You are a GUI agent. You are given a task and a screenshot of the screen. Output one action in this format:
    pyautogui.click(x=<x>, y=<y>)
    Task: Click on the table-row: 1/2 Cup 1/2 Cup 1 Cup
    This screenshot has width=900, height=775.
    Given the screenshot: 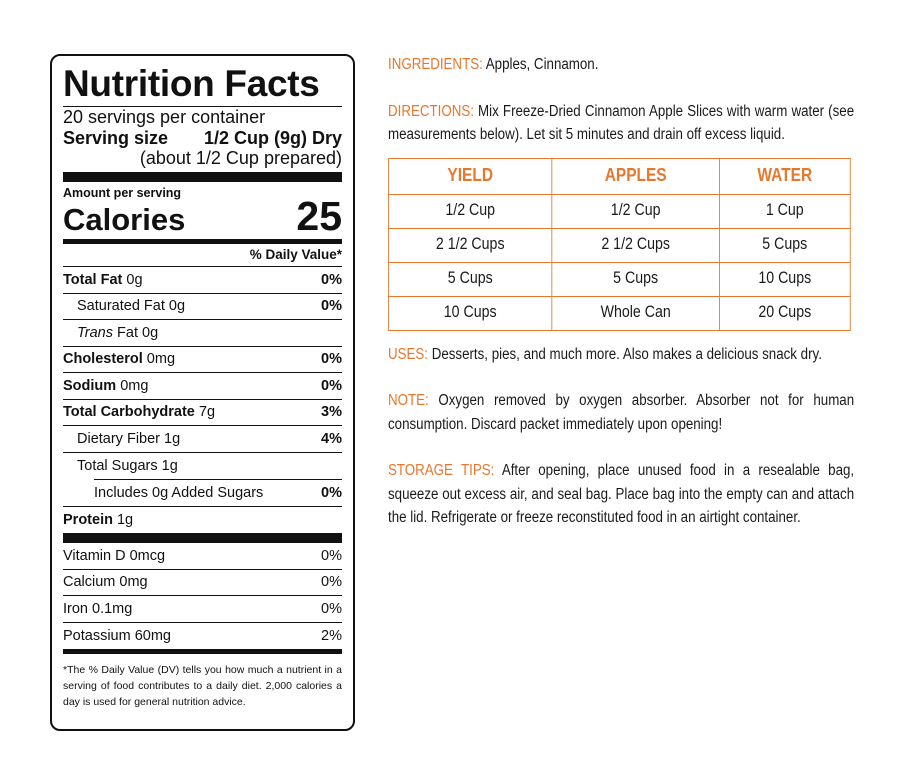 What is the action you would take?
    pyautogui.click(x=619, y=211)
    